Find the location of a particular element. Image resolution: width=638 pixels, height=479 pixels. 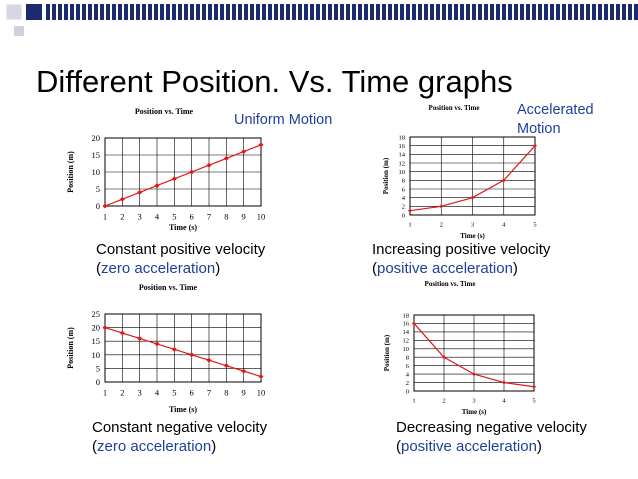

x-tick-label: 10 is located at coordinates (261, 217).